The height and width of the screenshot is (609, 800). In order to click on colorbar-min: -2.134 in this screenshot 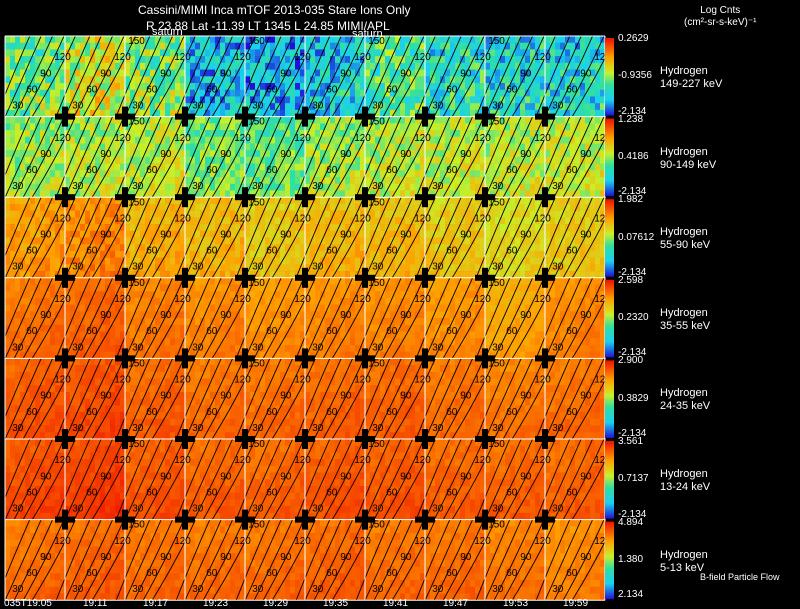, I will do `click(632, 433)`.